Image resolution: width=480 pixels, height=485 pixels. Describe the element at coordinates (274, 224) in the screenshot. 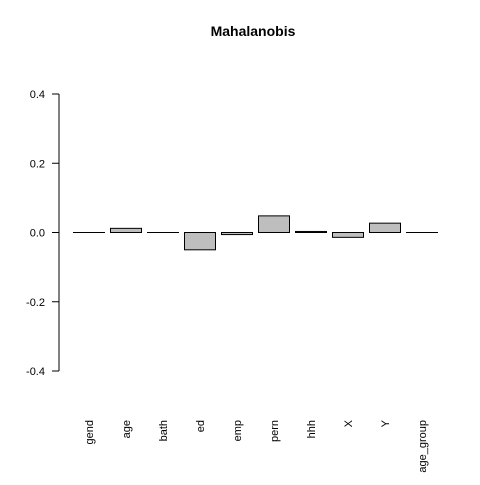

I see `bar-pern` at that location.